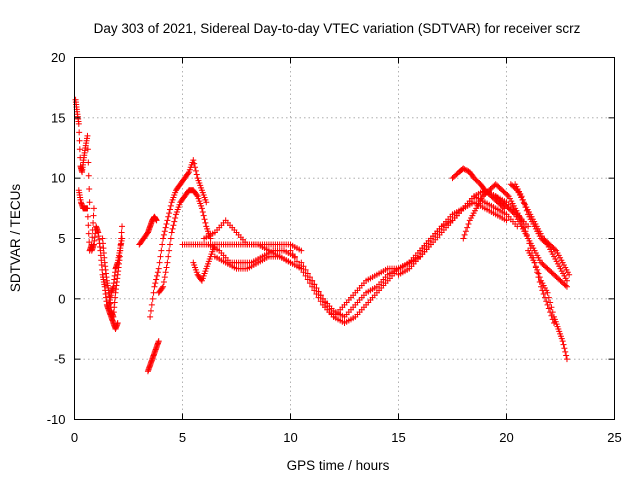  Describe the element at coordinates (338, 465) in the screenshot. I see `x-axis-title: GPS time / hours` at that location.